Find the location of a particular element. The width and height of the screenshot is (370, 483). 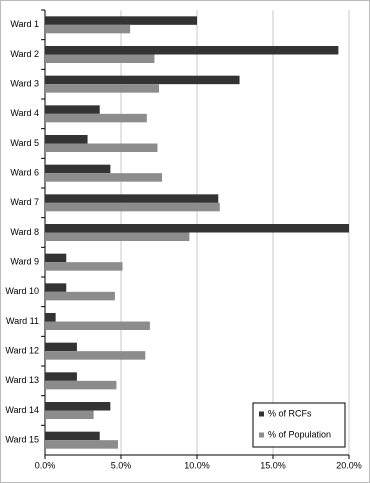

y-tick-label: Ward 6 is located at coordinates (24, 173).